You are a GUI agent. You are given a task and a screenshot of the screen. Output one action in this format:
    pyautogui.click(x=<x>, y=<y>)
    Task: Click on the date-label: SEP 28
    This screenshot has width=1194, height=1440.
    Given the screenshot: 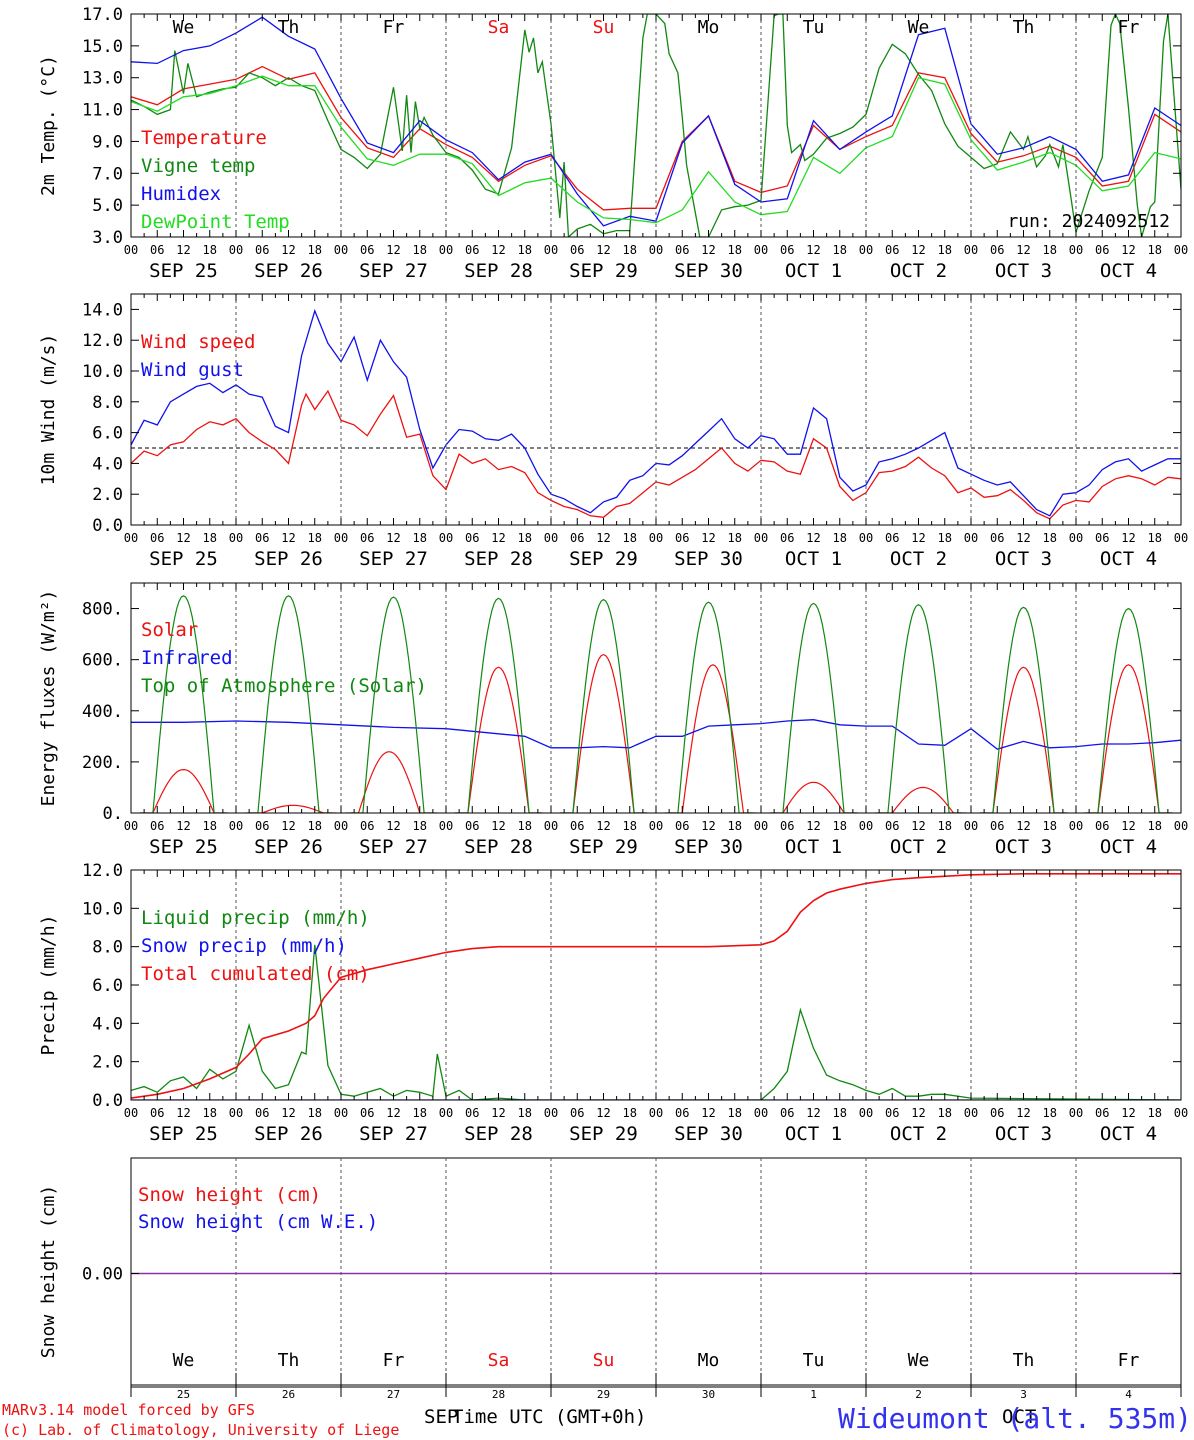 What is the action you would take?
    pyautogui.click(x=498, y=847)
    